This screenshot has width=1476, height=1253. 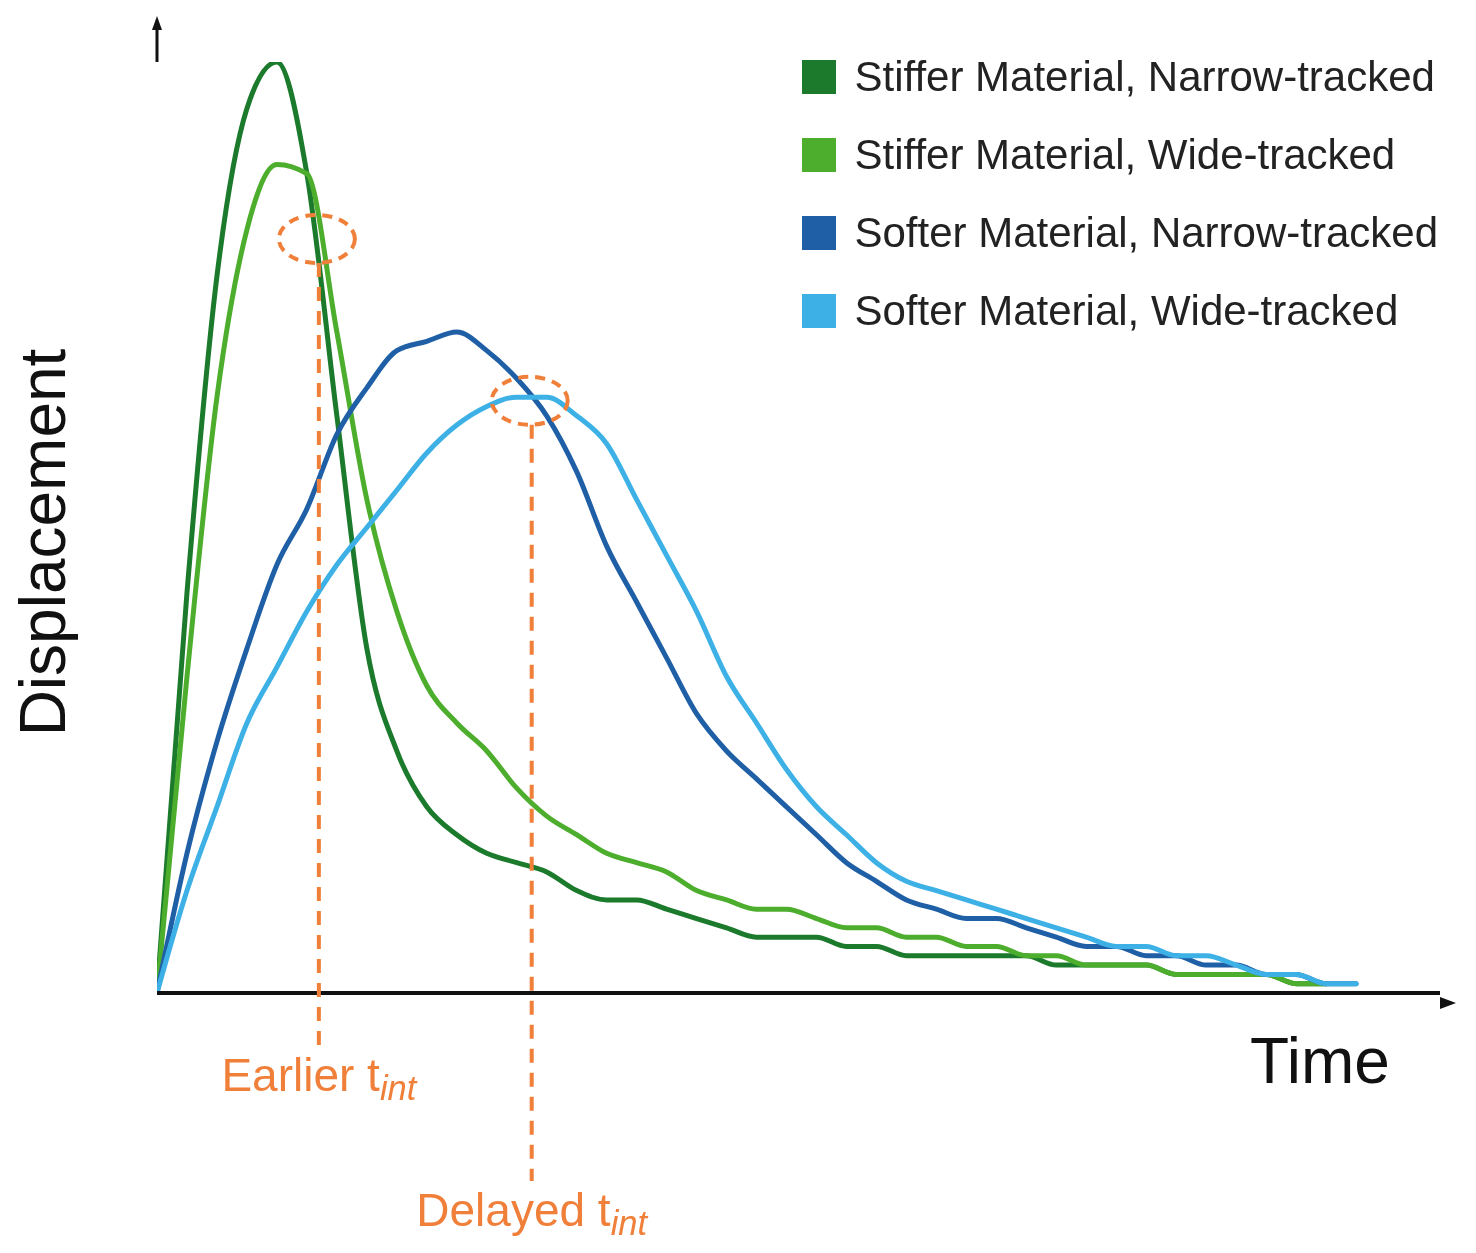 I want to click on text: Delayed t$_{int}$, so click(x=532, y=1213).